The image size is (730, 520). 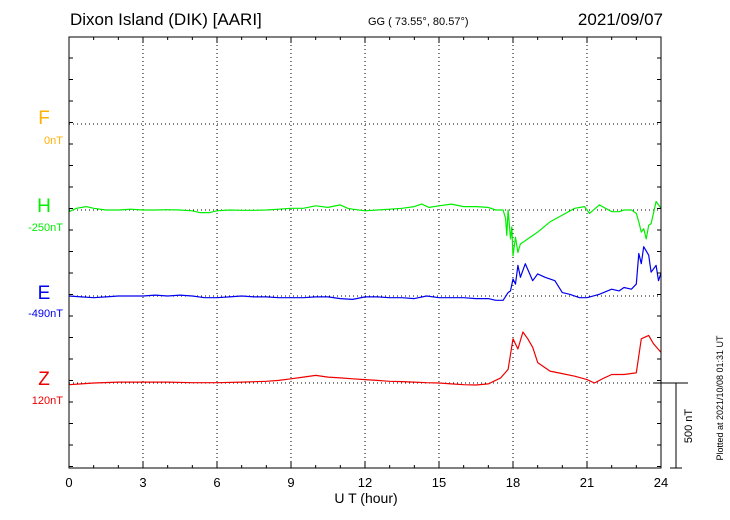 What do you see at coordinates (45, 257) in the screenshot?
I see `series-labels: F 0nT H -250nT E -490nT Z 120nT` at bounding box center [45, 257].